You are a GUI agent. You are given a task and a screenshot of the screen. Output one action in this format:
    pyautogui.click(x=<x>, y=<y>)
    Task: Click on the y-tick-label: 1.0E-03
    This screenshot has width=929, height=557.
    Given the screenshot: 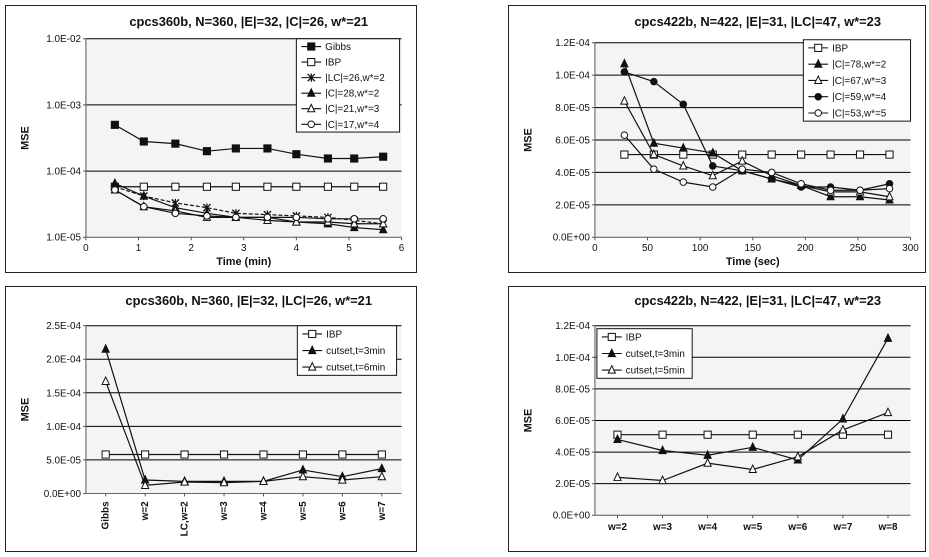 What is the action you would take?
    pyautogui.click(x=63, y=105)
    